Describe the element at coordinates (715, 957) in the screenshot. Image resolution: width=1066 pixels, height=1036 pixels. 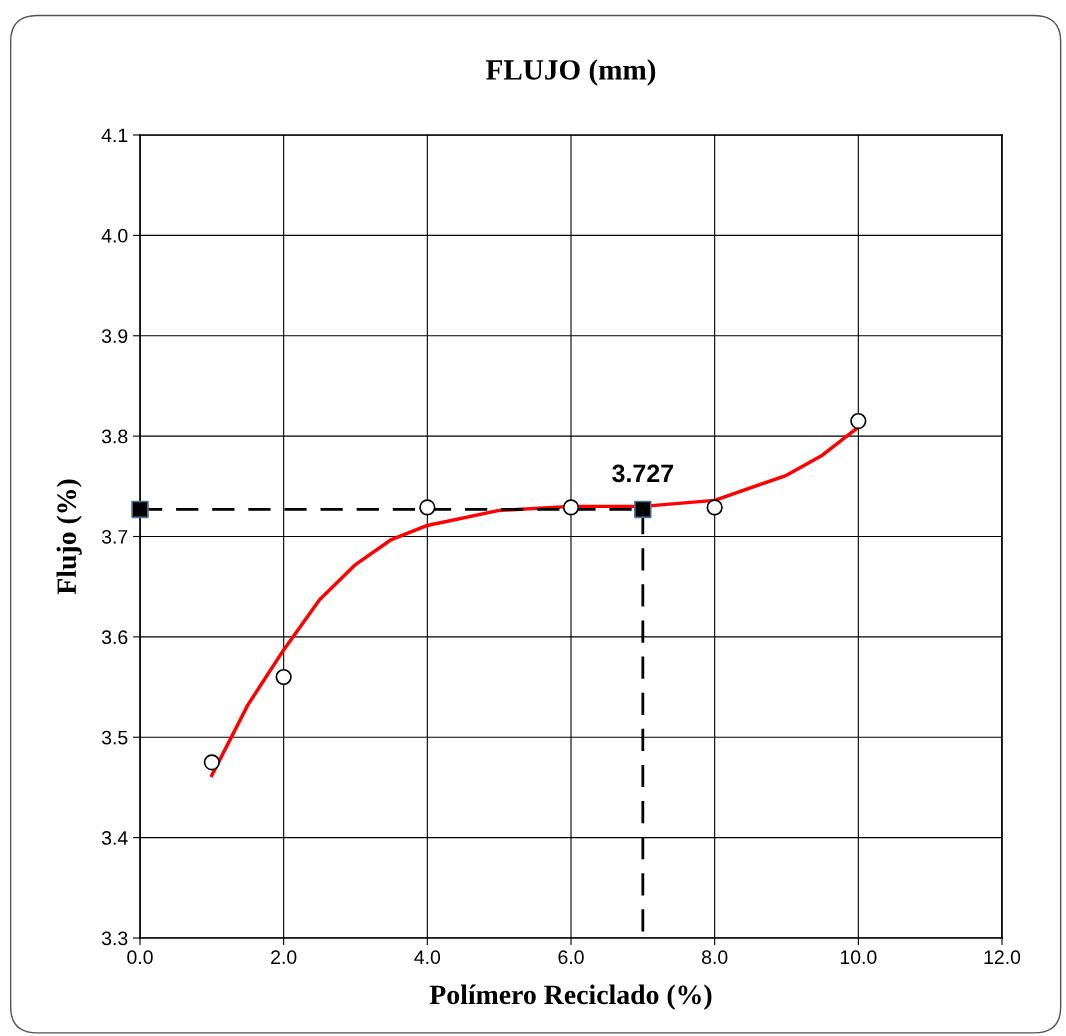
I see `x-tick-label: 8.0` at that location.